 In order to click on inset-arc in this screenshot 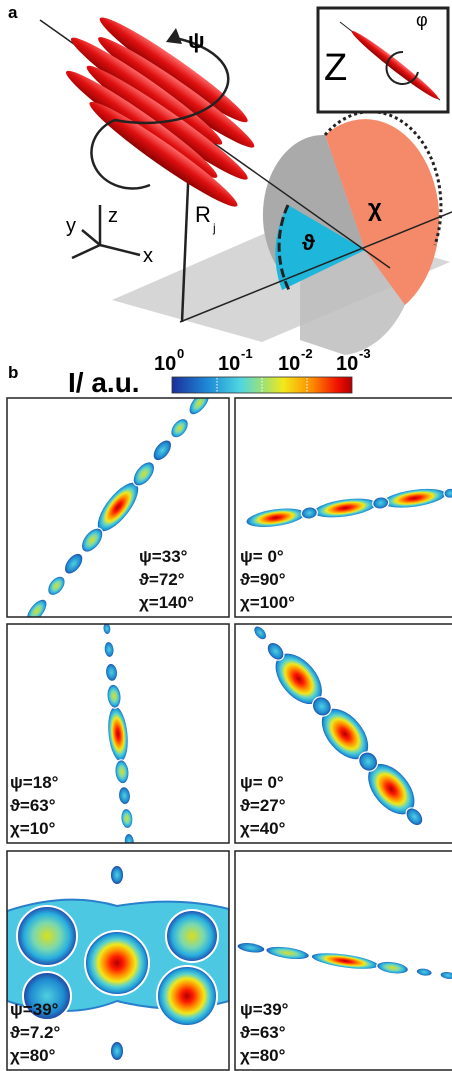, I will do `click(402, 67)`.